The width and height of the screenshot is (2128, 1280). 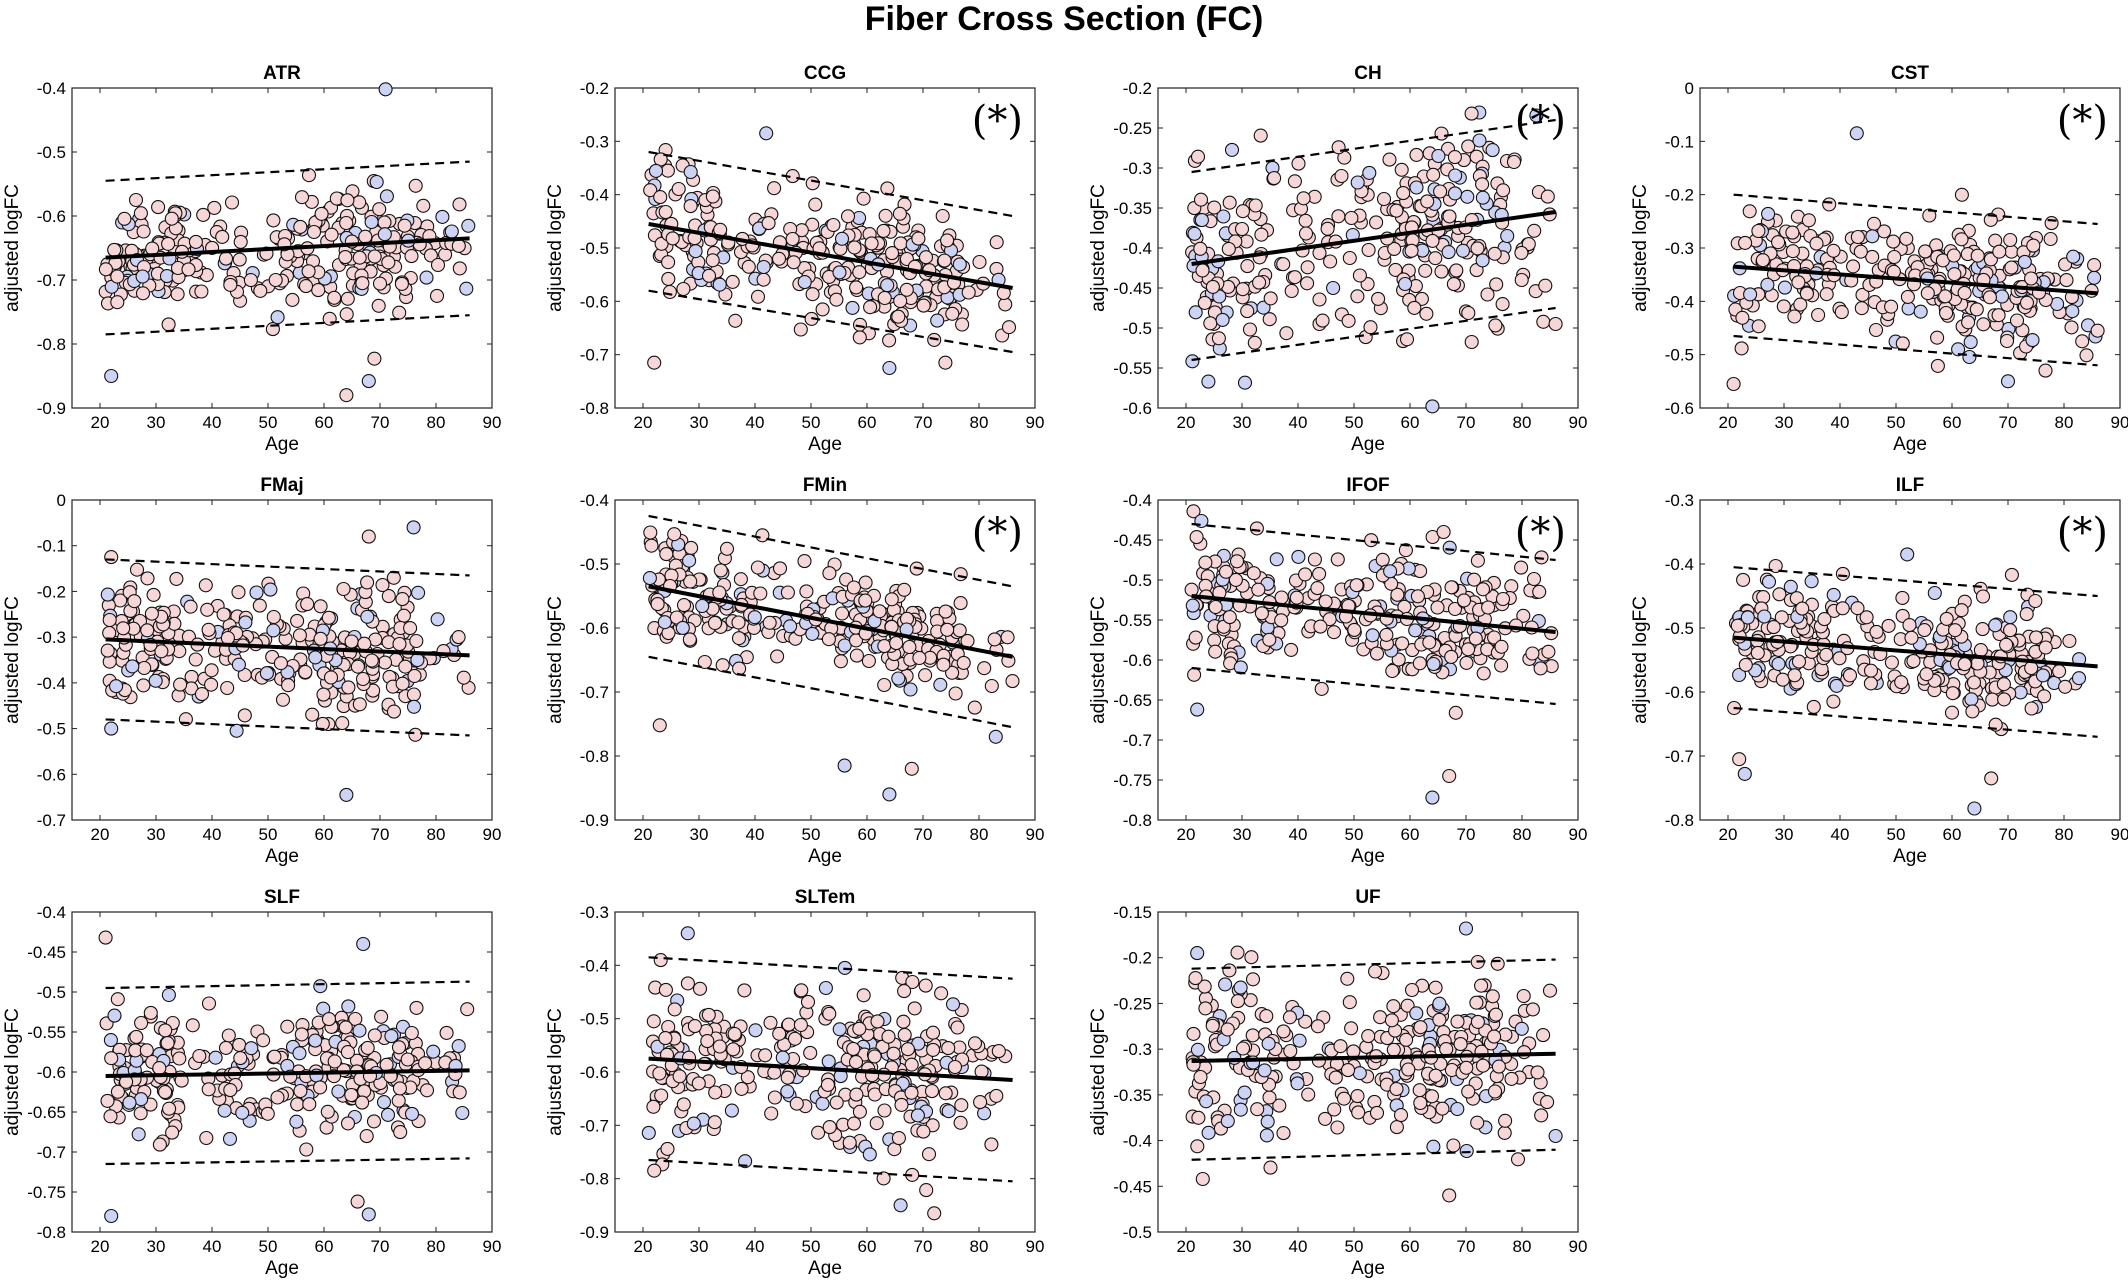 I want to click on x-axis-label: Age, so click(x=1910, y=444).